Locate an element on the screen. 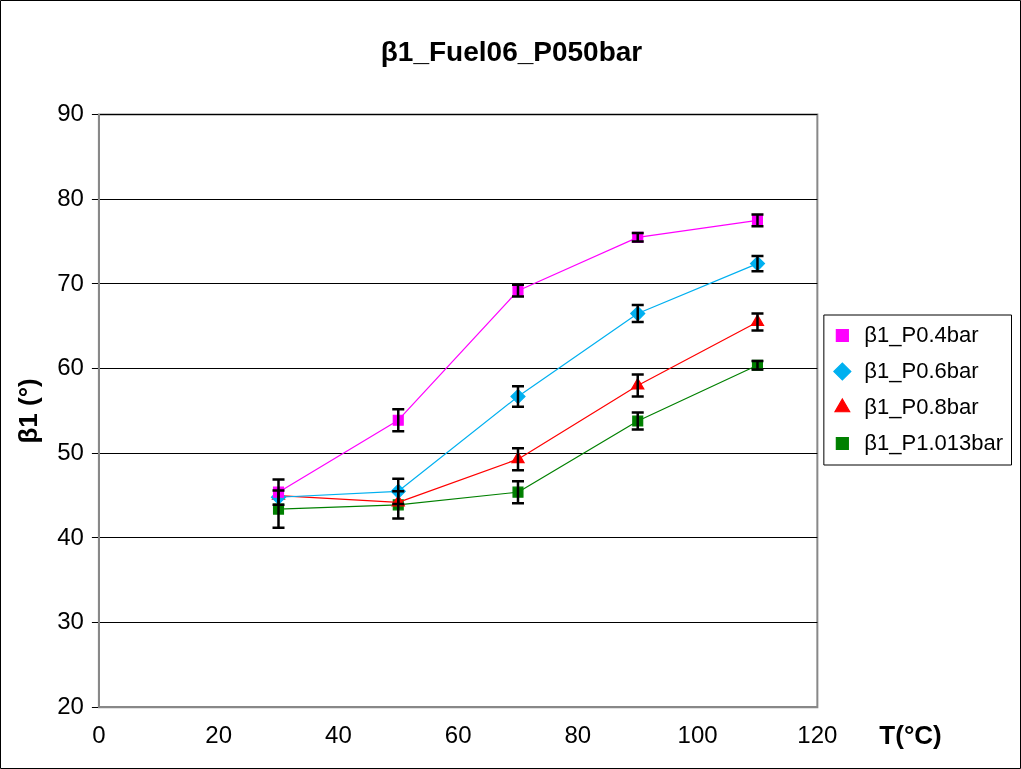 Image resolution: width=1021 pixels, height=769 pixels. y-tick-label: 90 is located at coordinates (70, 113).